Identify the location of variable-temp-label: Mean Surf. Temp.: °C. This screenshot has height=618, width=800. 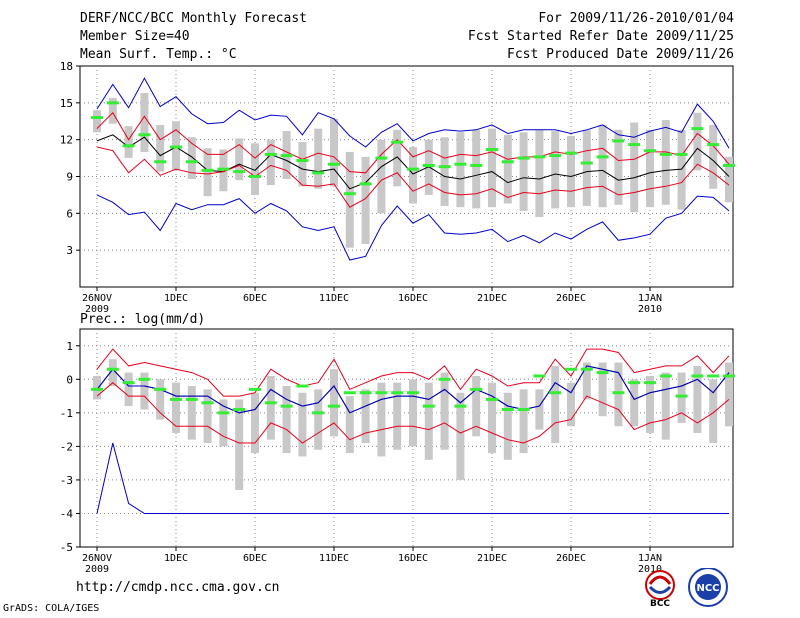
(158, 54).